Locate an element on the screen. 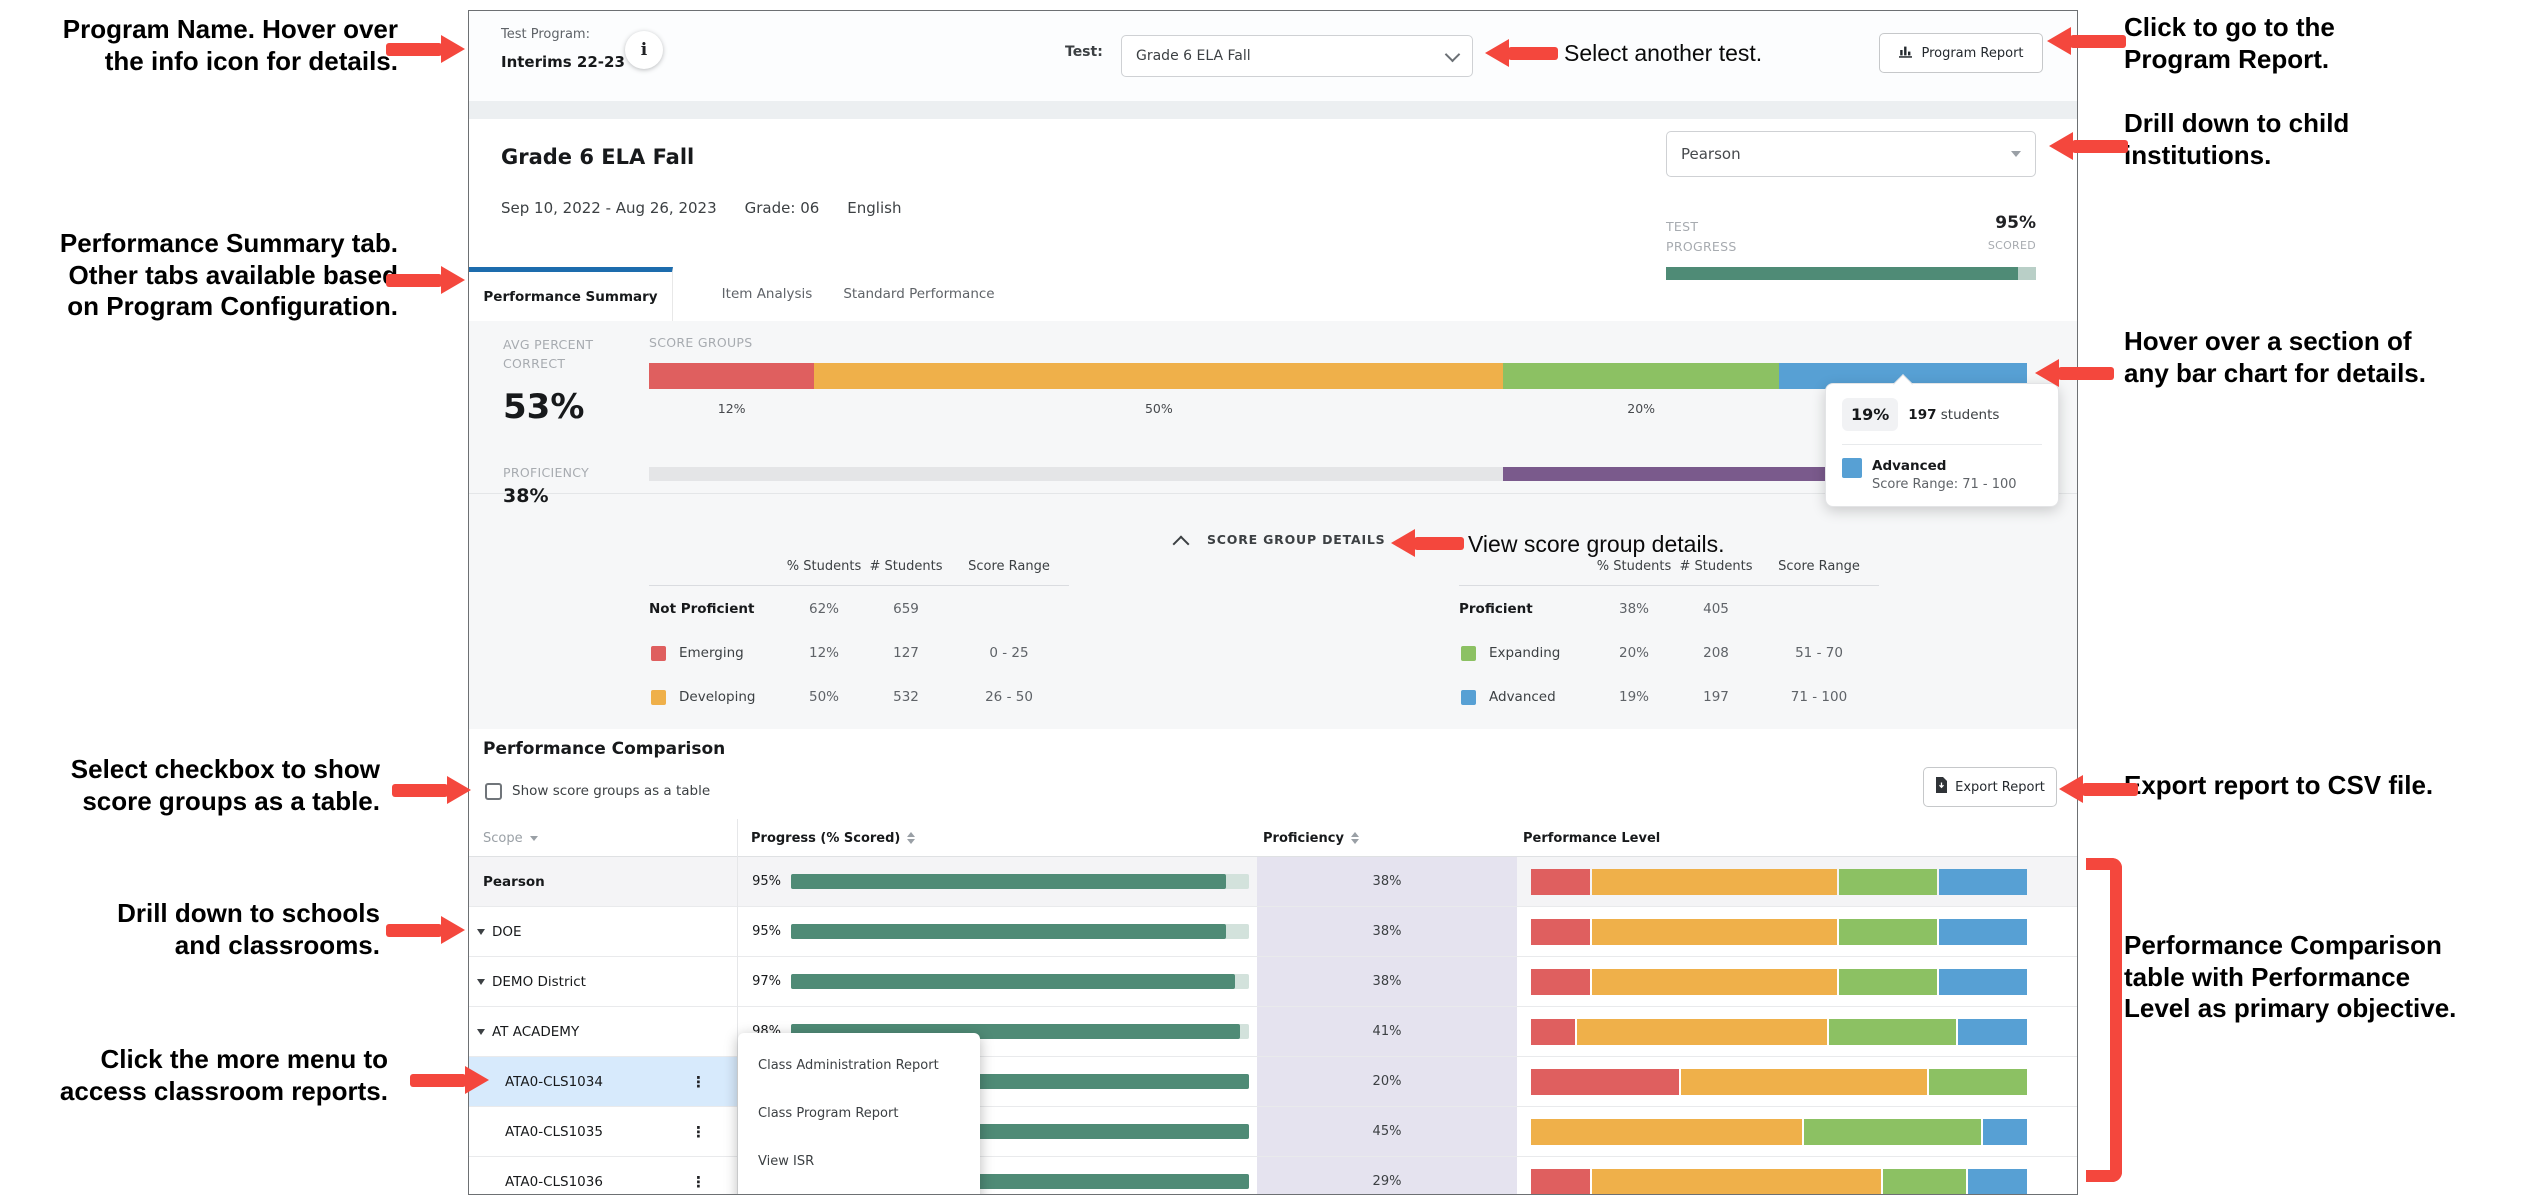 The height and width of the screenshot is (1195, 2529). tab-item-analysis: Item Analysis is located at coordinates (767, 294).